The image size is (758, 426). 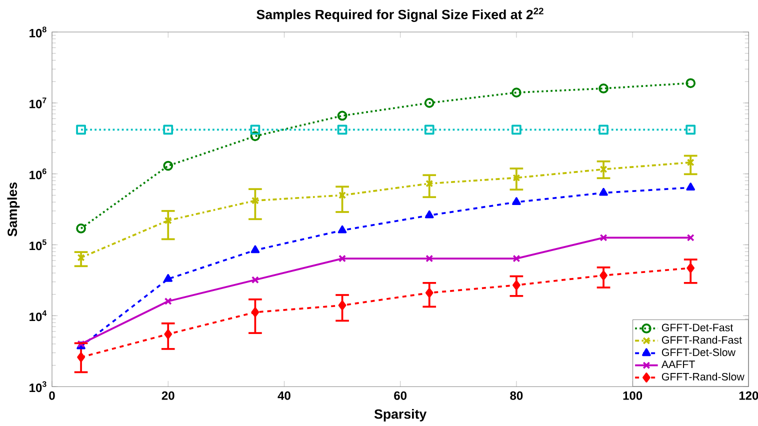 What do you see at coordinates (38, 386) in the screenshot?
I see `y-tick-label: 10$^{3}$` at bounding box center [38, 386].